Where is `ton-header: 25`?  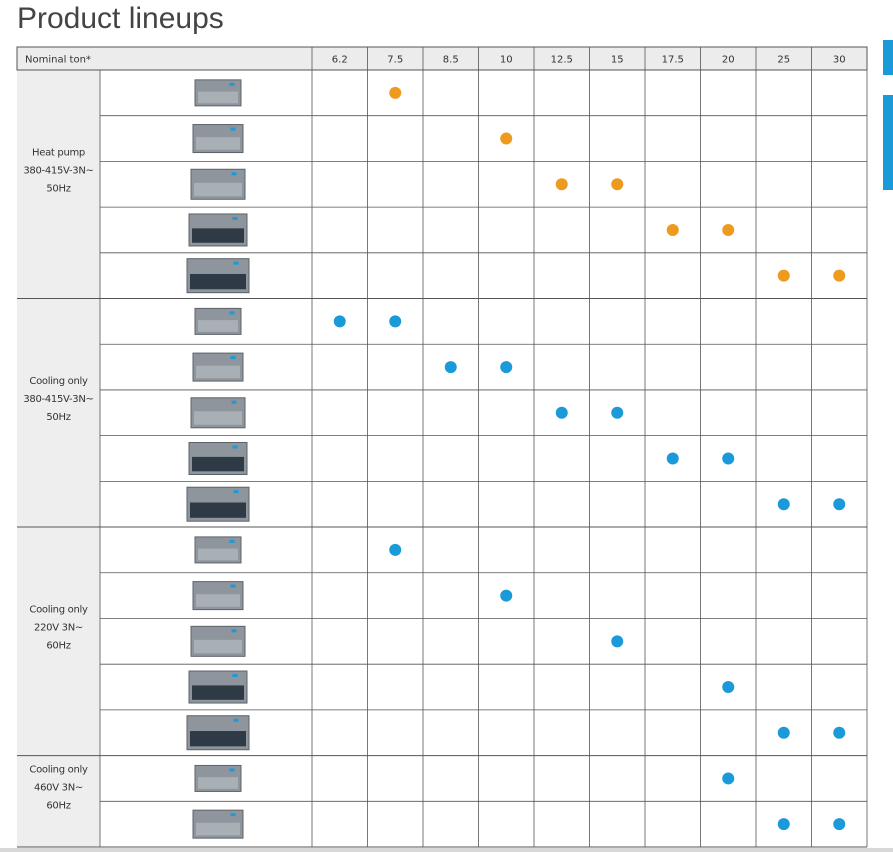 ton-header: 25 is located at coordinates (783, 60).